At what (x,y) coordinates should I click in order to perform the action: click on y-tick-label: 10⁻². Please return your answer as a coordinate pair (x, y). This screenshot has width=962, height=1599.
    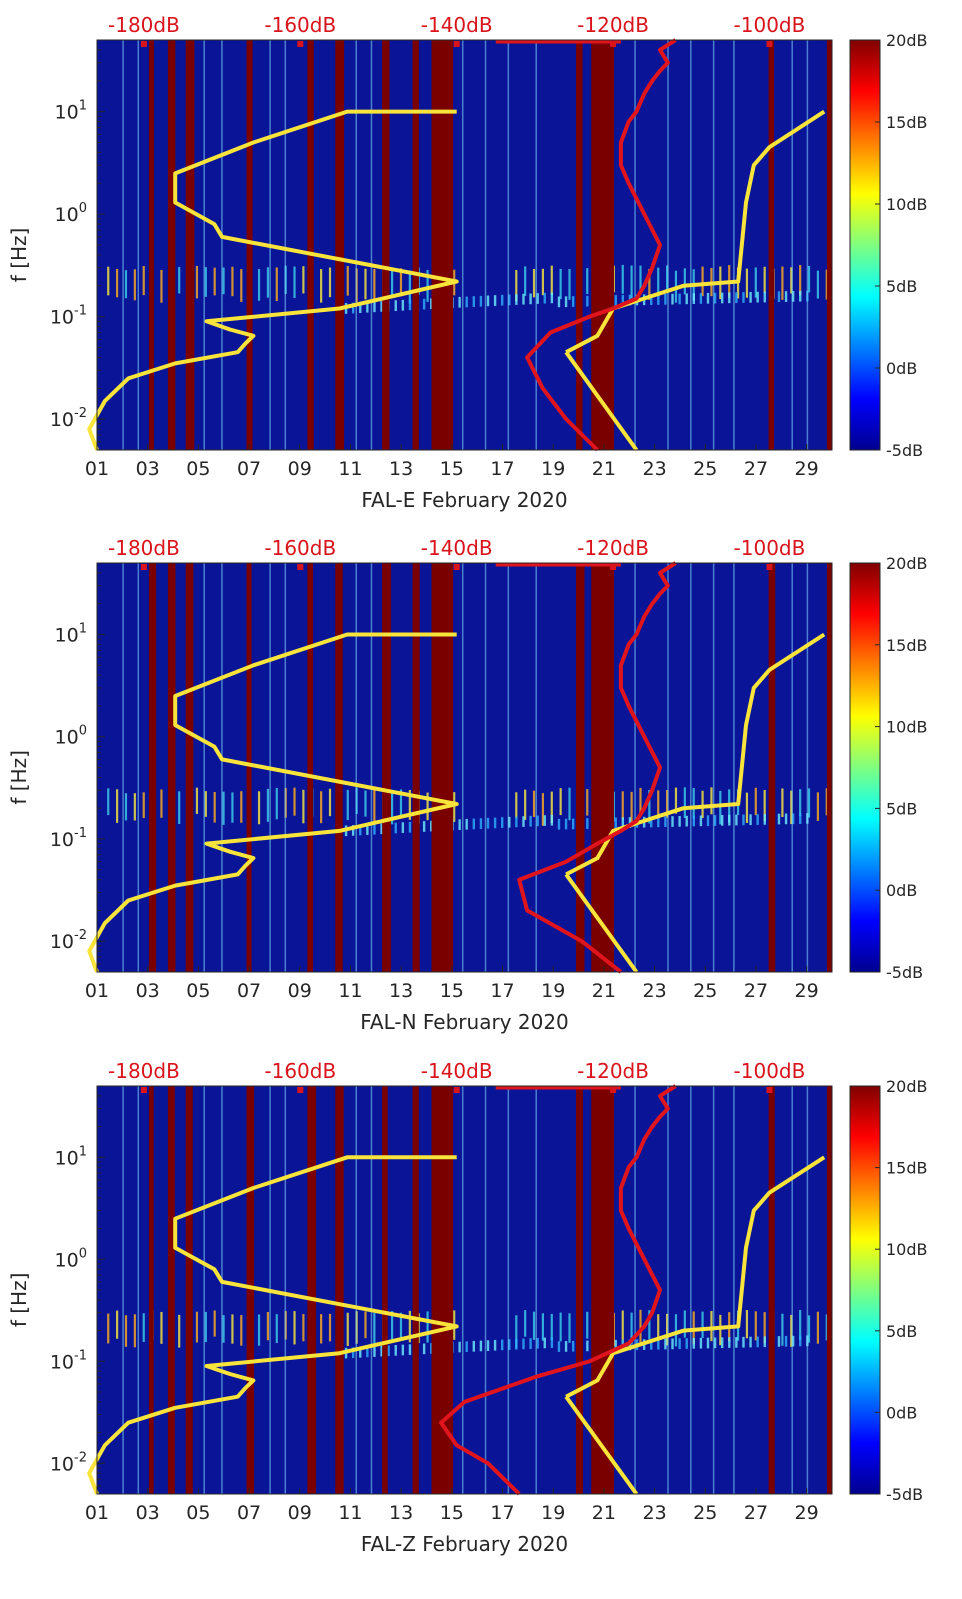
    Looking at the image, I should click on (68, 1462).